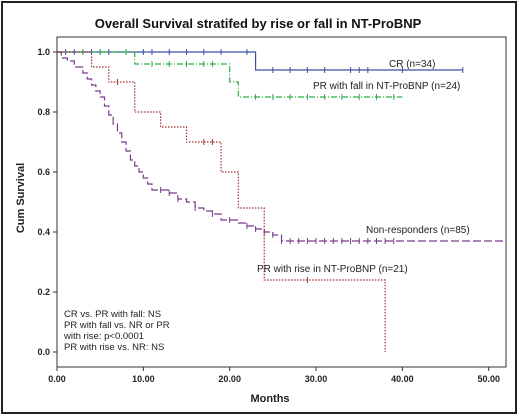 The height and width of the screenshot is (417, 520). What do you see at coordinates (114, 347) in the screenshot?
I see `annotation-line-4: PR with rise vs. NR: NS` at bounding box center [114, 347].